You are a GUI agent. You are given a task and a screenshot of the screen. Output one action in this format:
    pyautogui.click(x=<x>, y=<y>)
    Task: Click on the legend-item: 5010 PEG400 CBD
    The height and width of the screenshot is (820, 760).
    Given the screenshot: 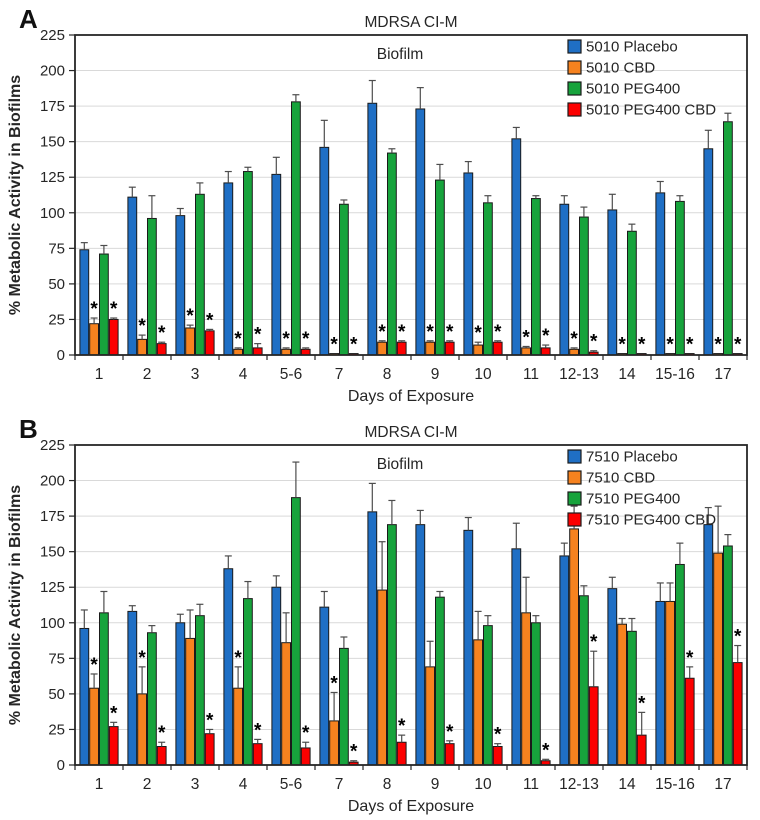 What is the action you would take?
    pyautogui.click(x=641, y=110)
    